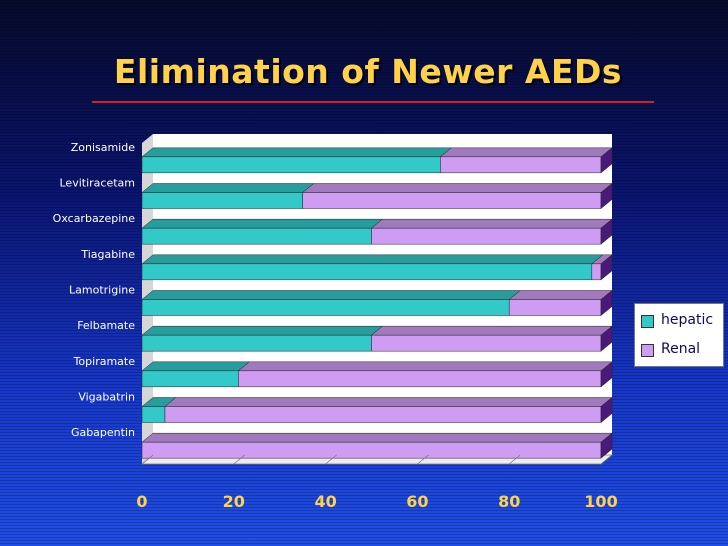  I want to click on bar-hepatic-zonisamide, so click(297, 160).